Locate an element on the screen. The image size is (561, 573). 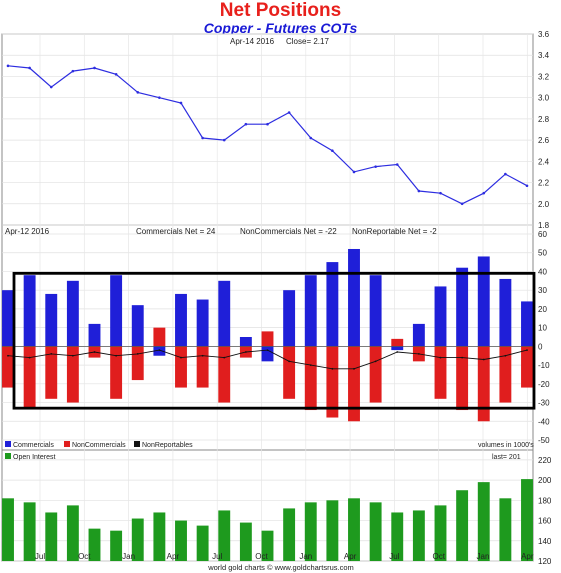
cot-y-tick-label: -40 is located at coordinates (544, 421).